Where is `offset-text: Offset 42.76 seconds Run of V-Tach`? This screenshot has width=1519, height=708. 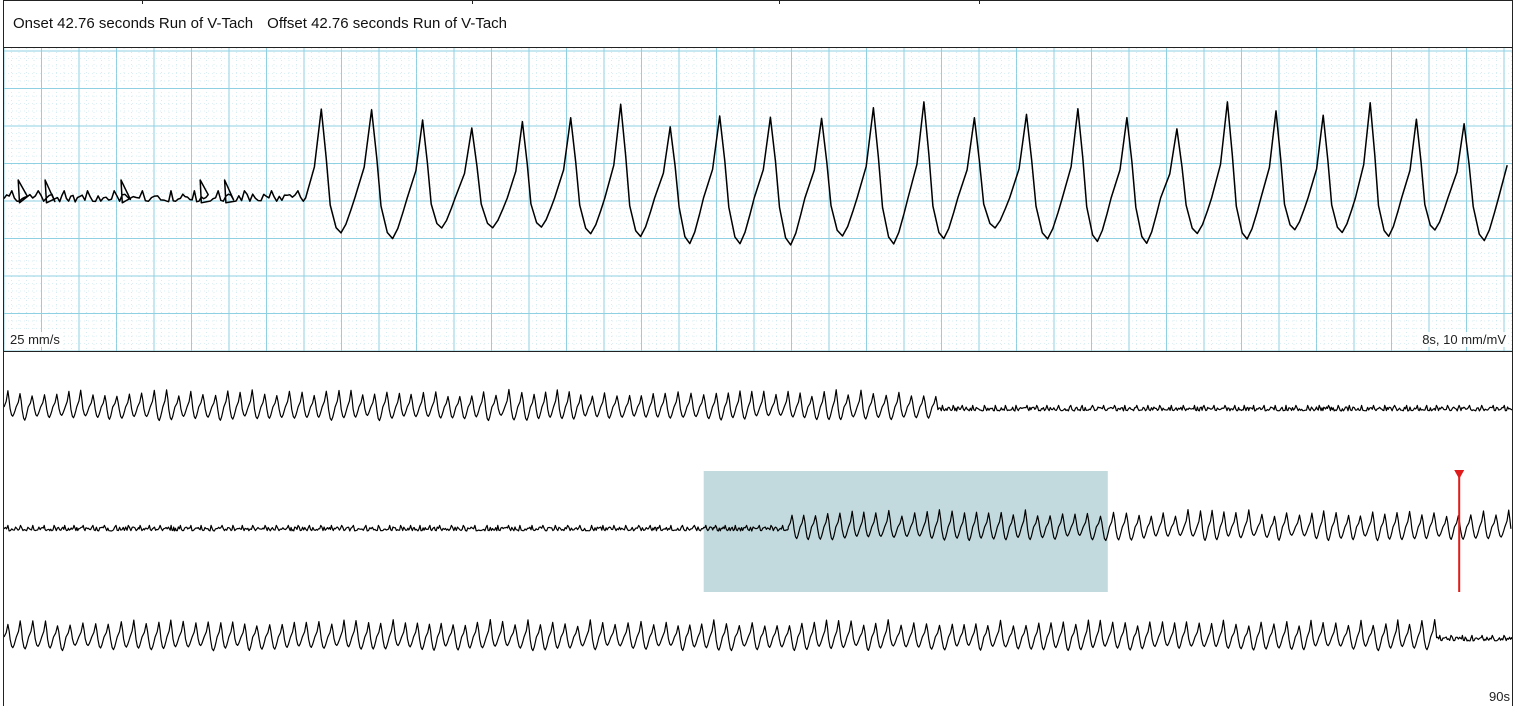 offset-text: Offset 42.76 seconds Run of V-Tach is located at coordinates (387, 23).